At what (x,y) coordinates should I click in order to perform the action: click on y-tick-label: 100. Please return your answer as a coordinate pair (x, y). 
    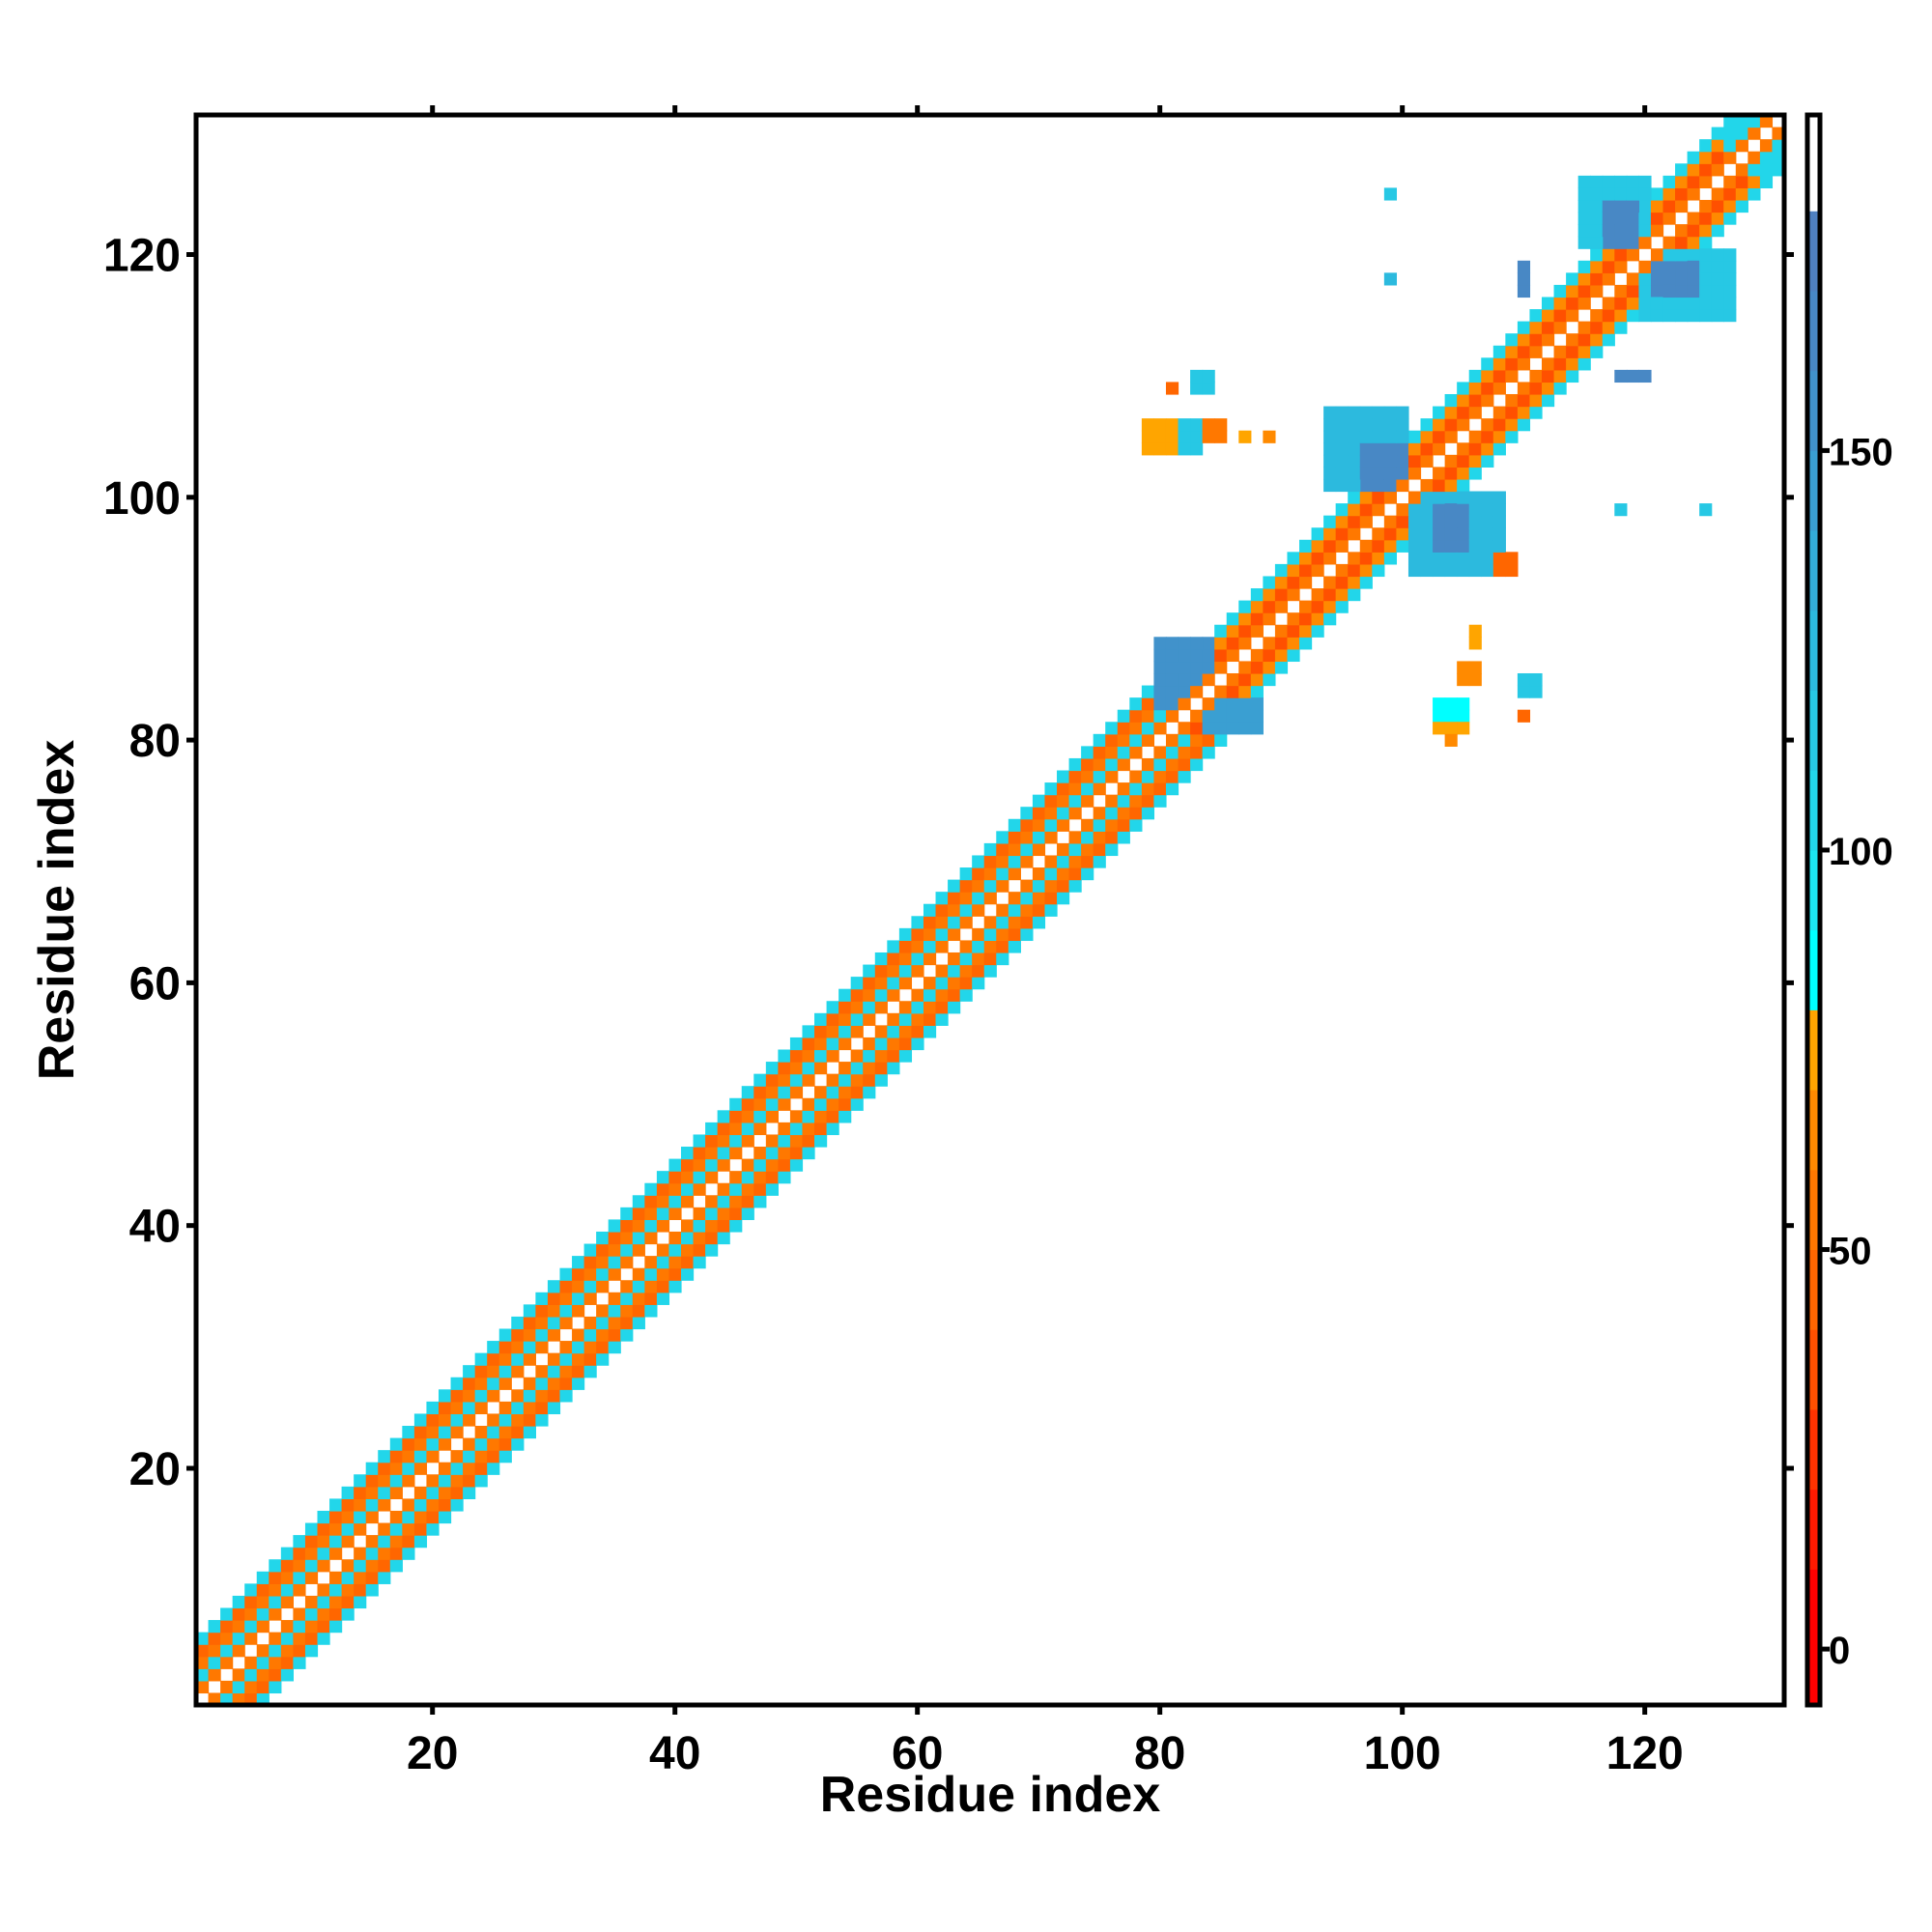
    Looking at the image, I should click on (142, 499).